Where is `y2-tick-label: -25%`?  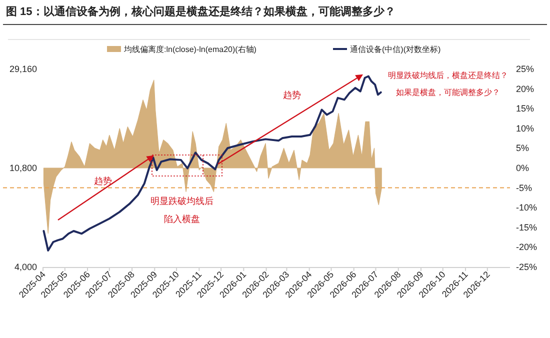 y2-tick-label: -25% is located at coordinates (527, 267).